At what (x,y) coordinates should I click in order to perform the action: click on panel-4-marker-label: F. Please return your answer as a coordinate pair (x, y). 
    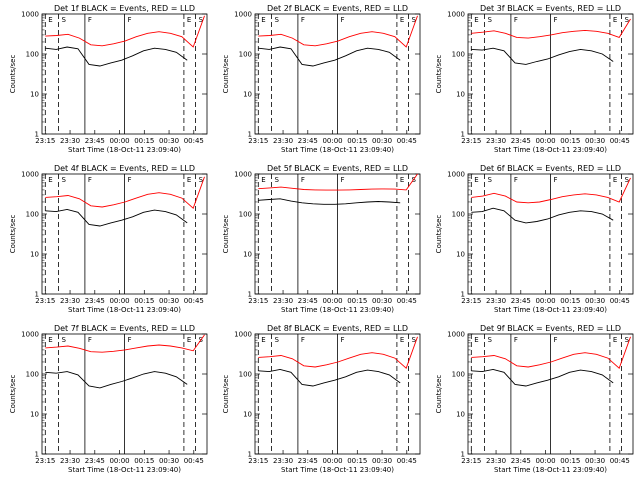
    Looking at the image, I should click on (90, 180).